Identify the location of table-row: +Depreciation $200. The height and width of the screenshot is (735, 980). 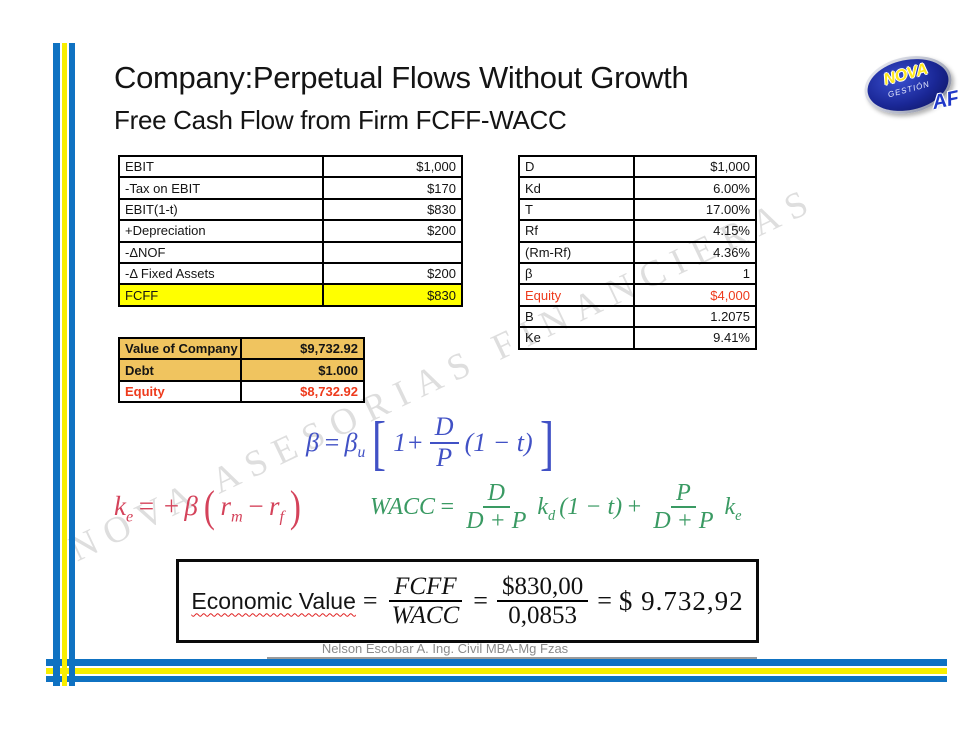
(290, 231).